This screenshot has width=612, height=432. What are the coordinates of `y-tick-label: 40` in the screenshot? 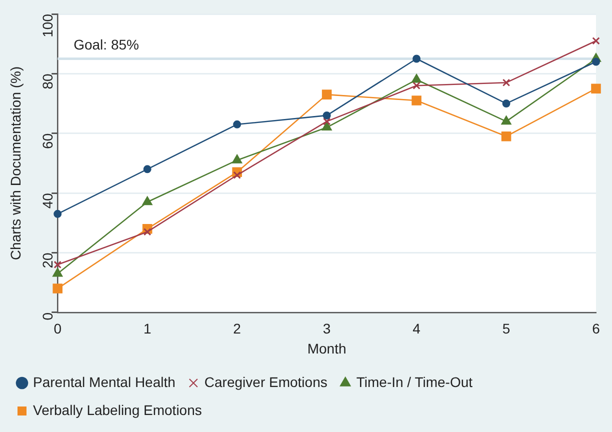 It's located at (47, 200).